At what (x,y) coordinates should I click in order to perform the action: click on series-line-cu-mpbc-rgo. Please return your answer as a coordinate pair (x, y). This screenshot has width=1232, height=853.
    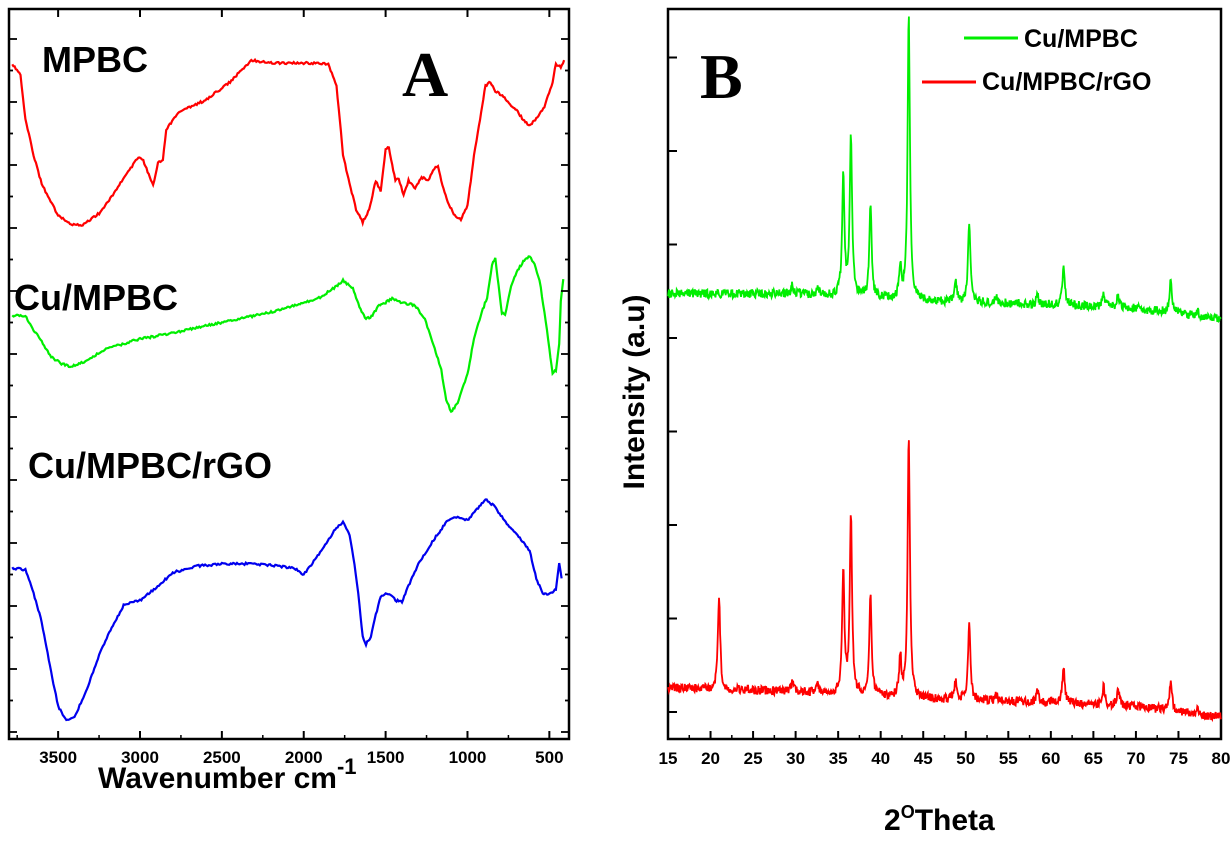
    Looking at the image, I should click on (286, 610).